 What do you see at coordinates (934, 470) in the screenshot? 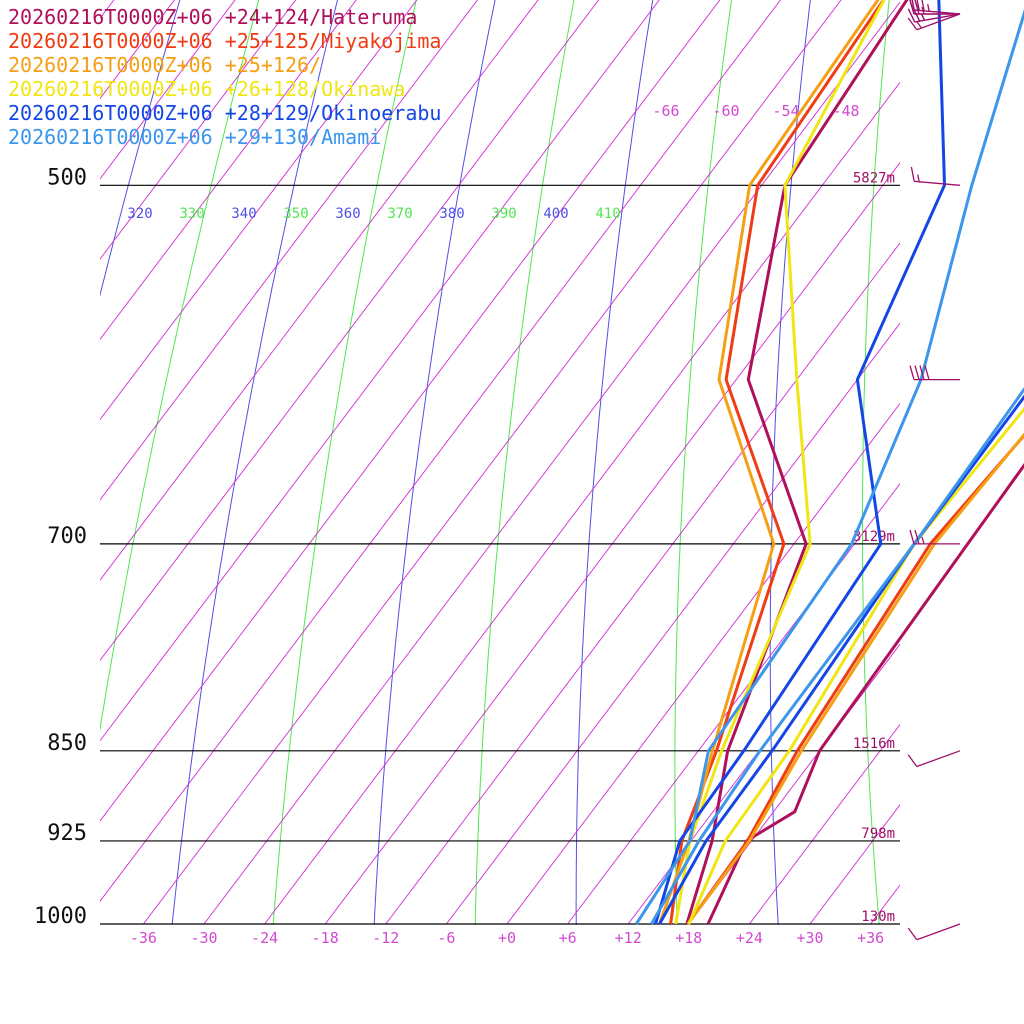
I see `wind-barbs` at bounding box center [934, 470].